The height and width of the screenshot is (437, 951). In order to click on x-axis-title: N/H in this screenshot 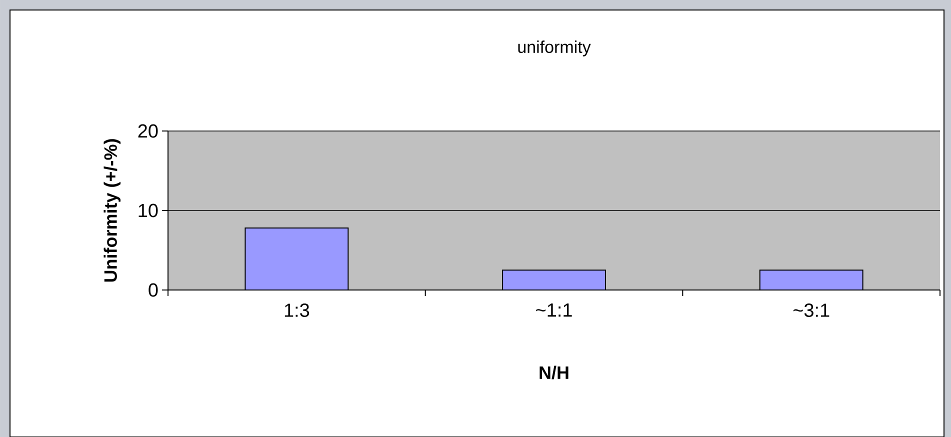, I will do `click(554, 372)`.